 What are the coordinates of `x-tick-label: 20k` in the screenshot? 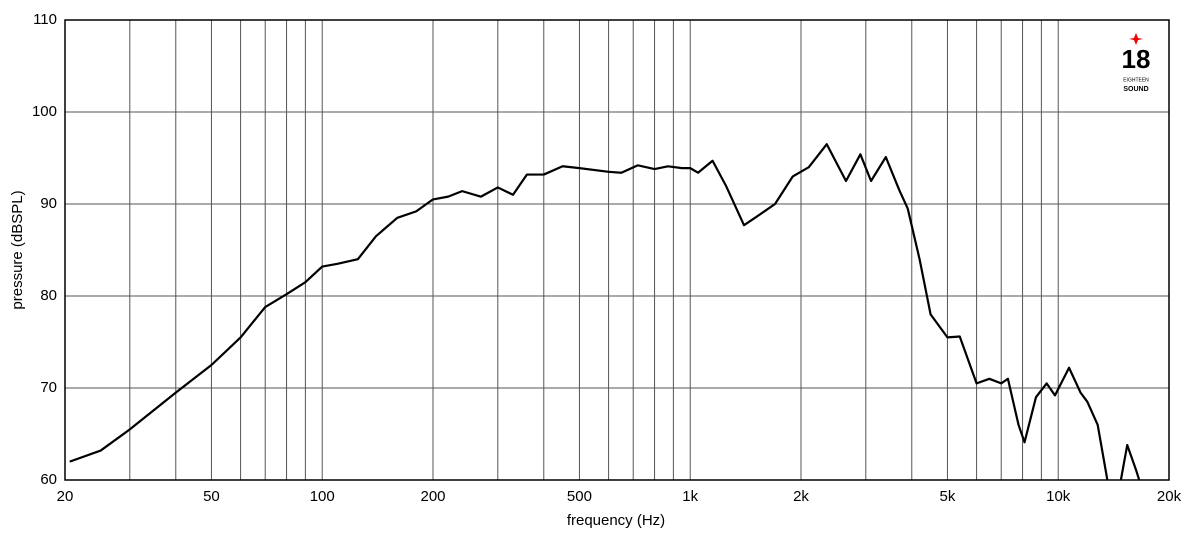 It's located at (1169, 496).